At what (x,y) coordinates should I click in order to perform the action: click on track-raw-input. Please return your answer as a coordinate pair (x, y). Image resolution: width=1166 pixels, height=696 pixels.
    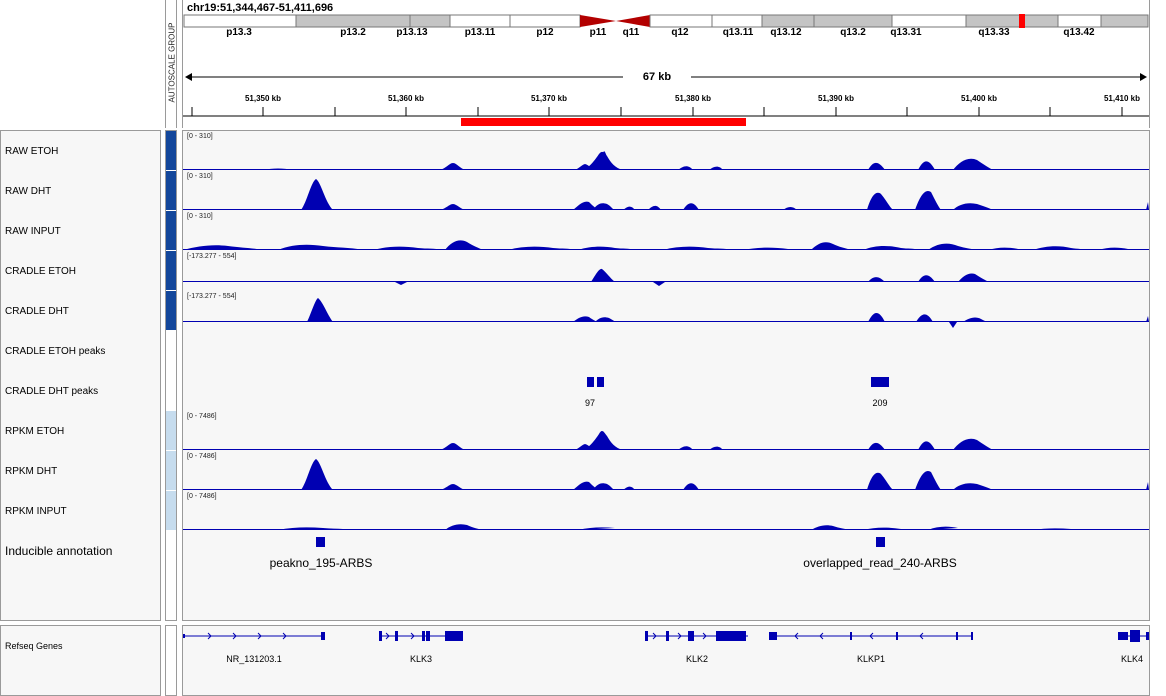
    Looking at the image, I should click on (666, 245).